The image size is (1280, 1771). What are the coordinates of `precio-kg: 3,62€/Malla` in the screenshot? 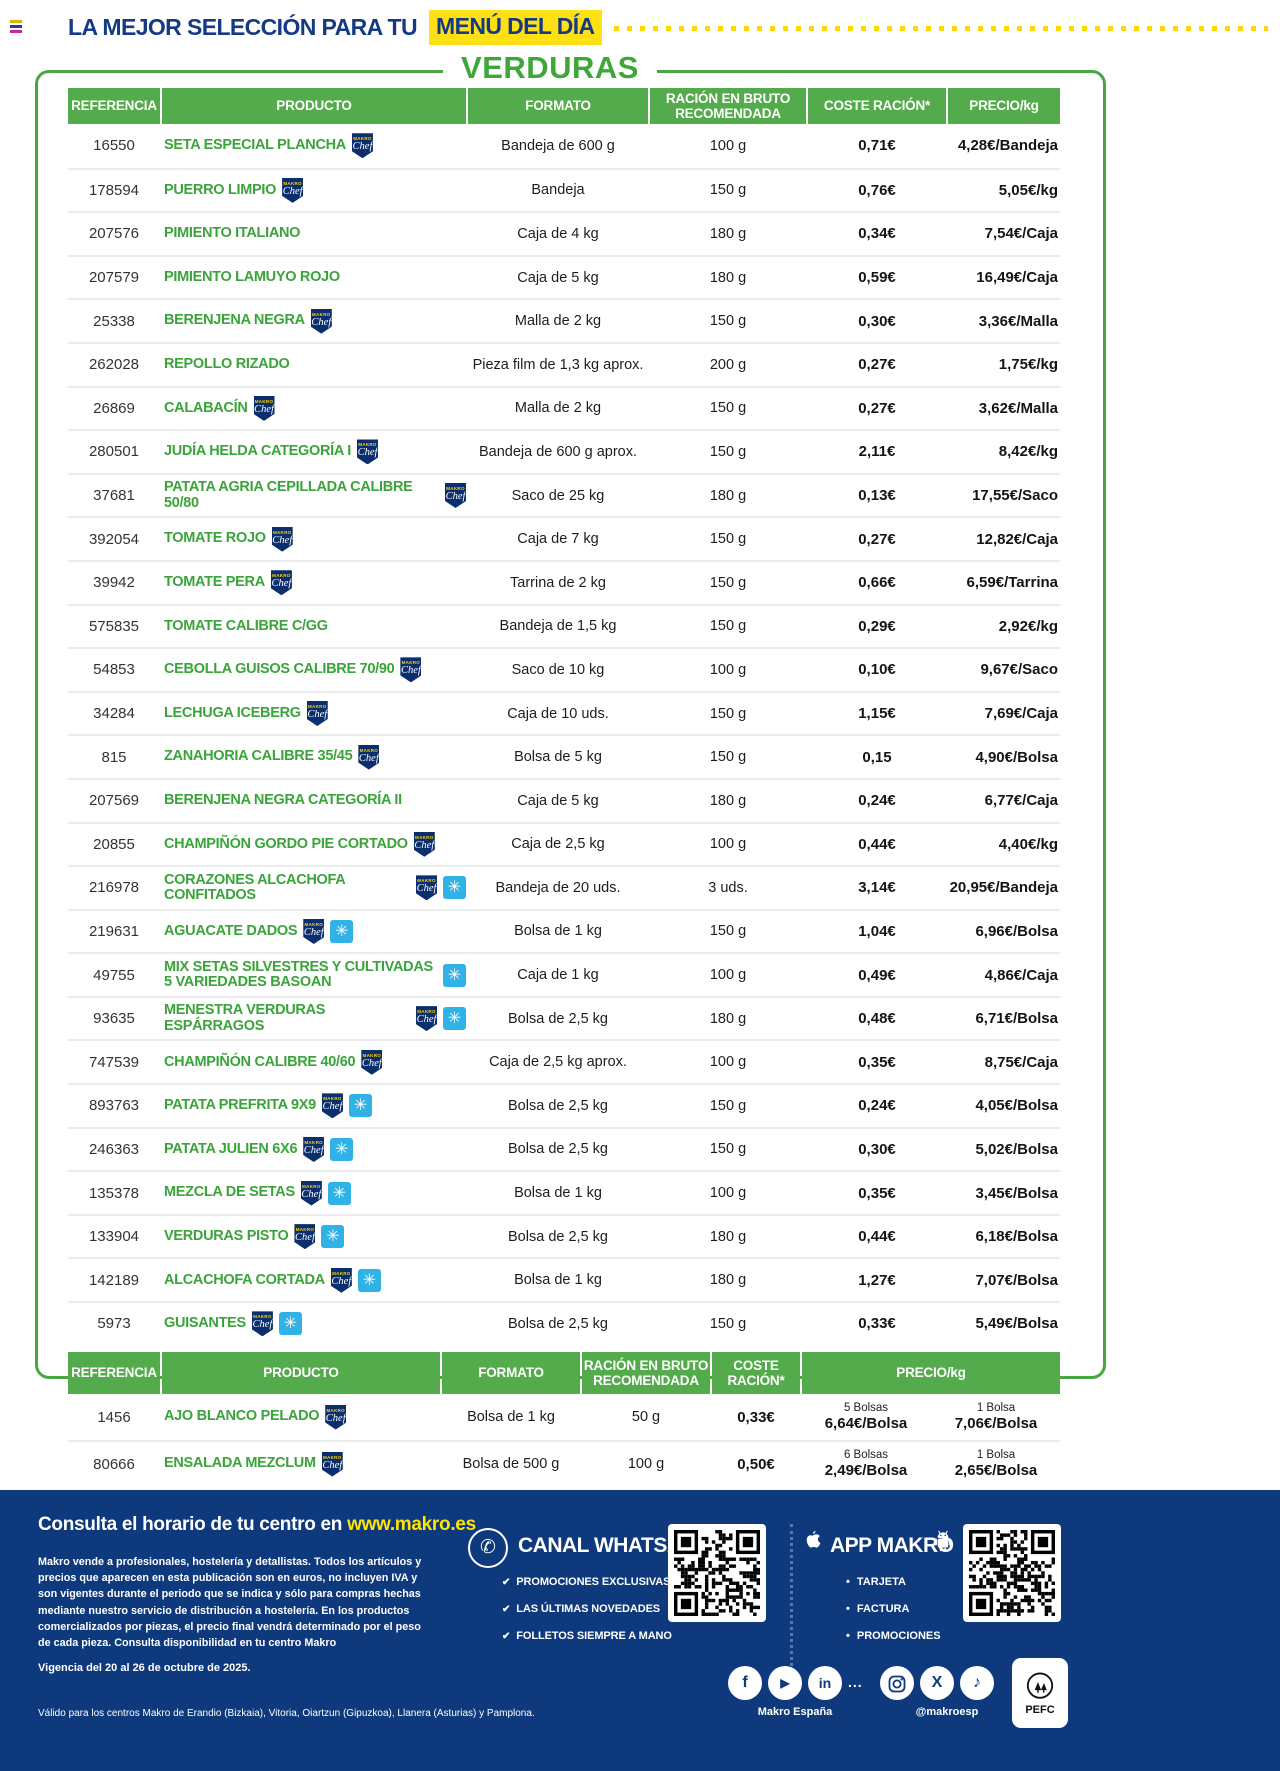 It's located at (1018, 408).